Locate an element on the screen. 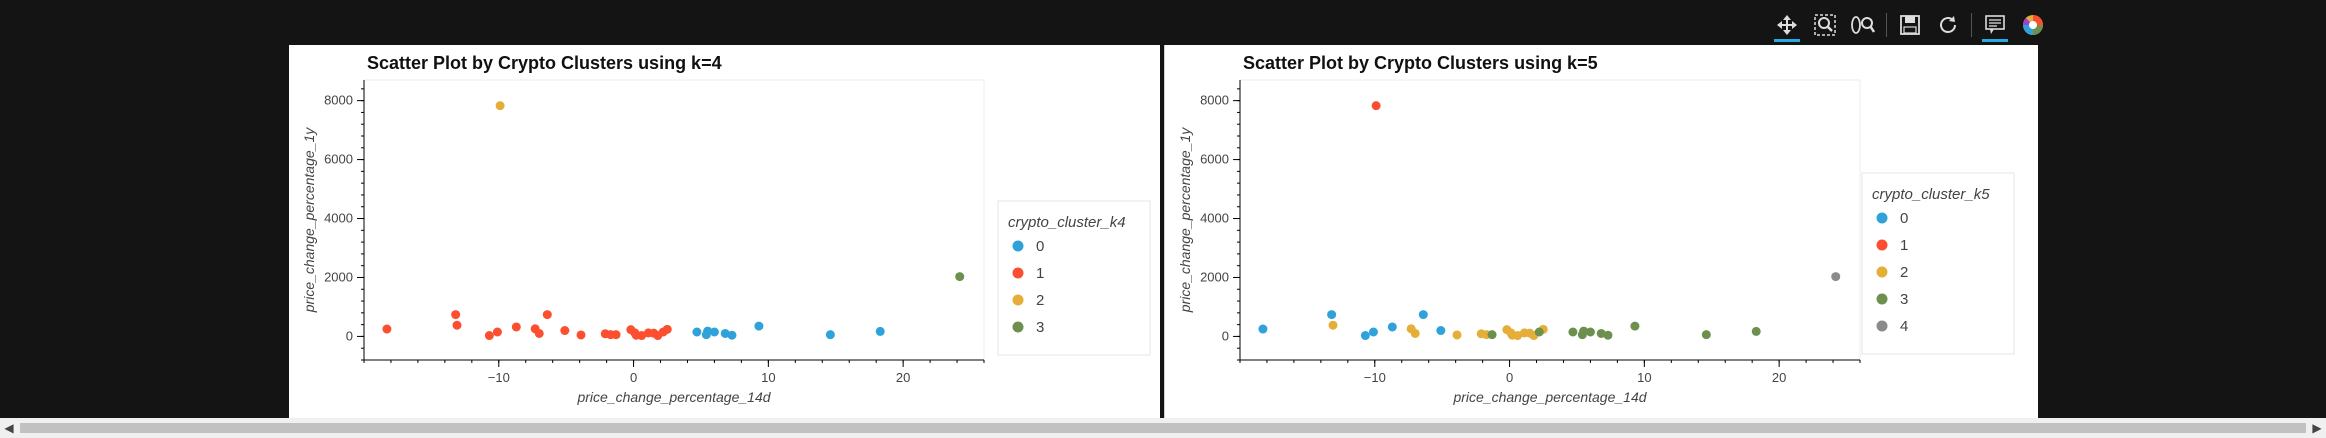 The height and width of the screenshot is (438, 2326). bokeh-logo-tool-button is located at coordinates (2033, 25).